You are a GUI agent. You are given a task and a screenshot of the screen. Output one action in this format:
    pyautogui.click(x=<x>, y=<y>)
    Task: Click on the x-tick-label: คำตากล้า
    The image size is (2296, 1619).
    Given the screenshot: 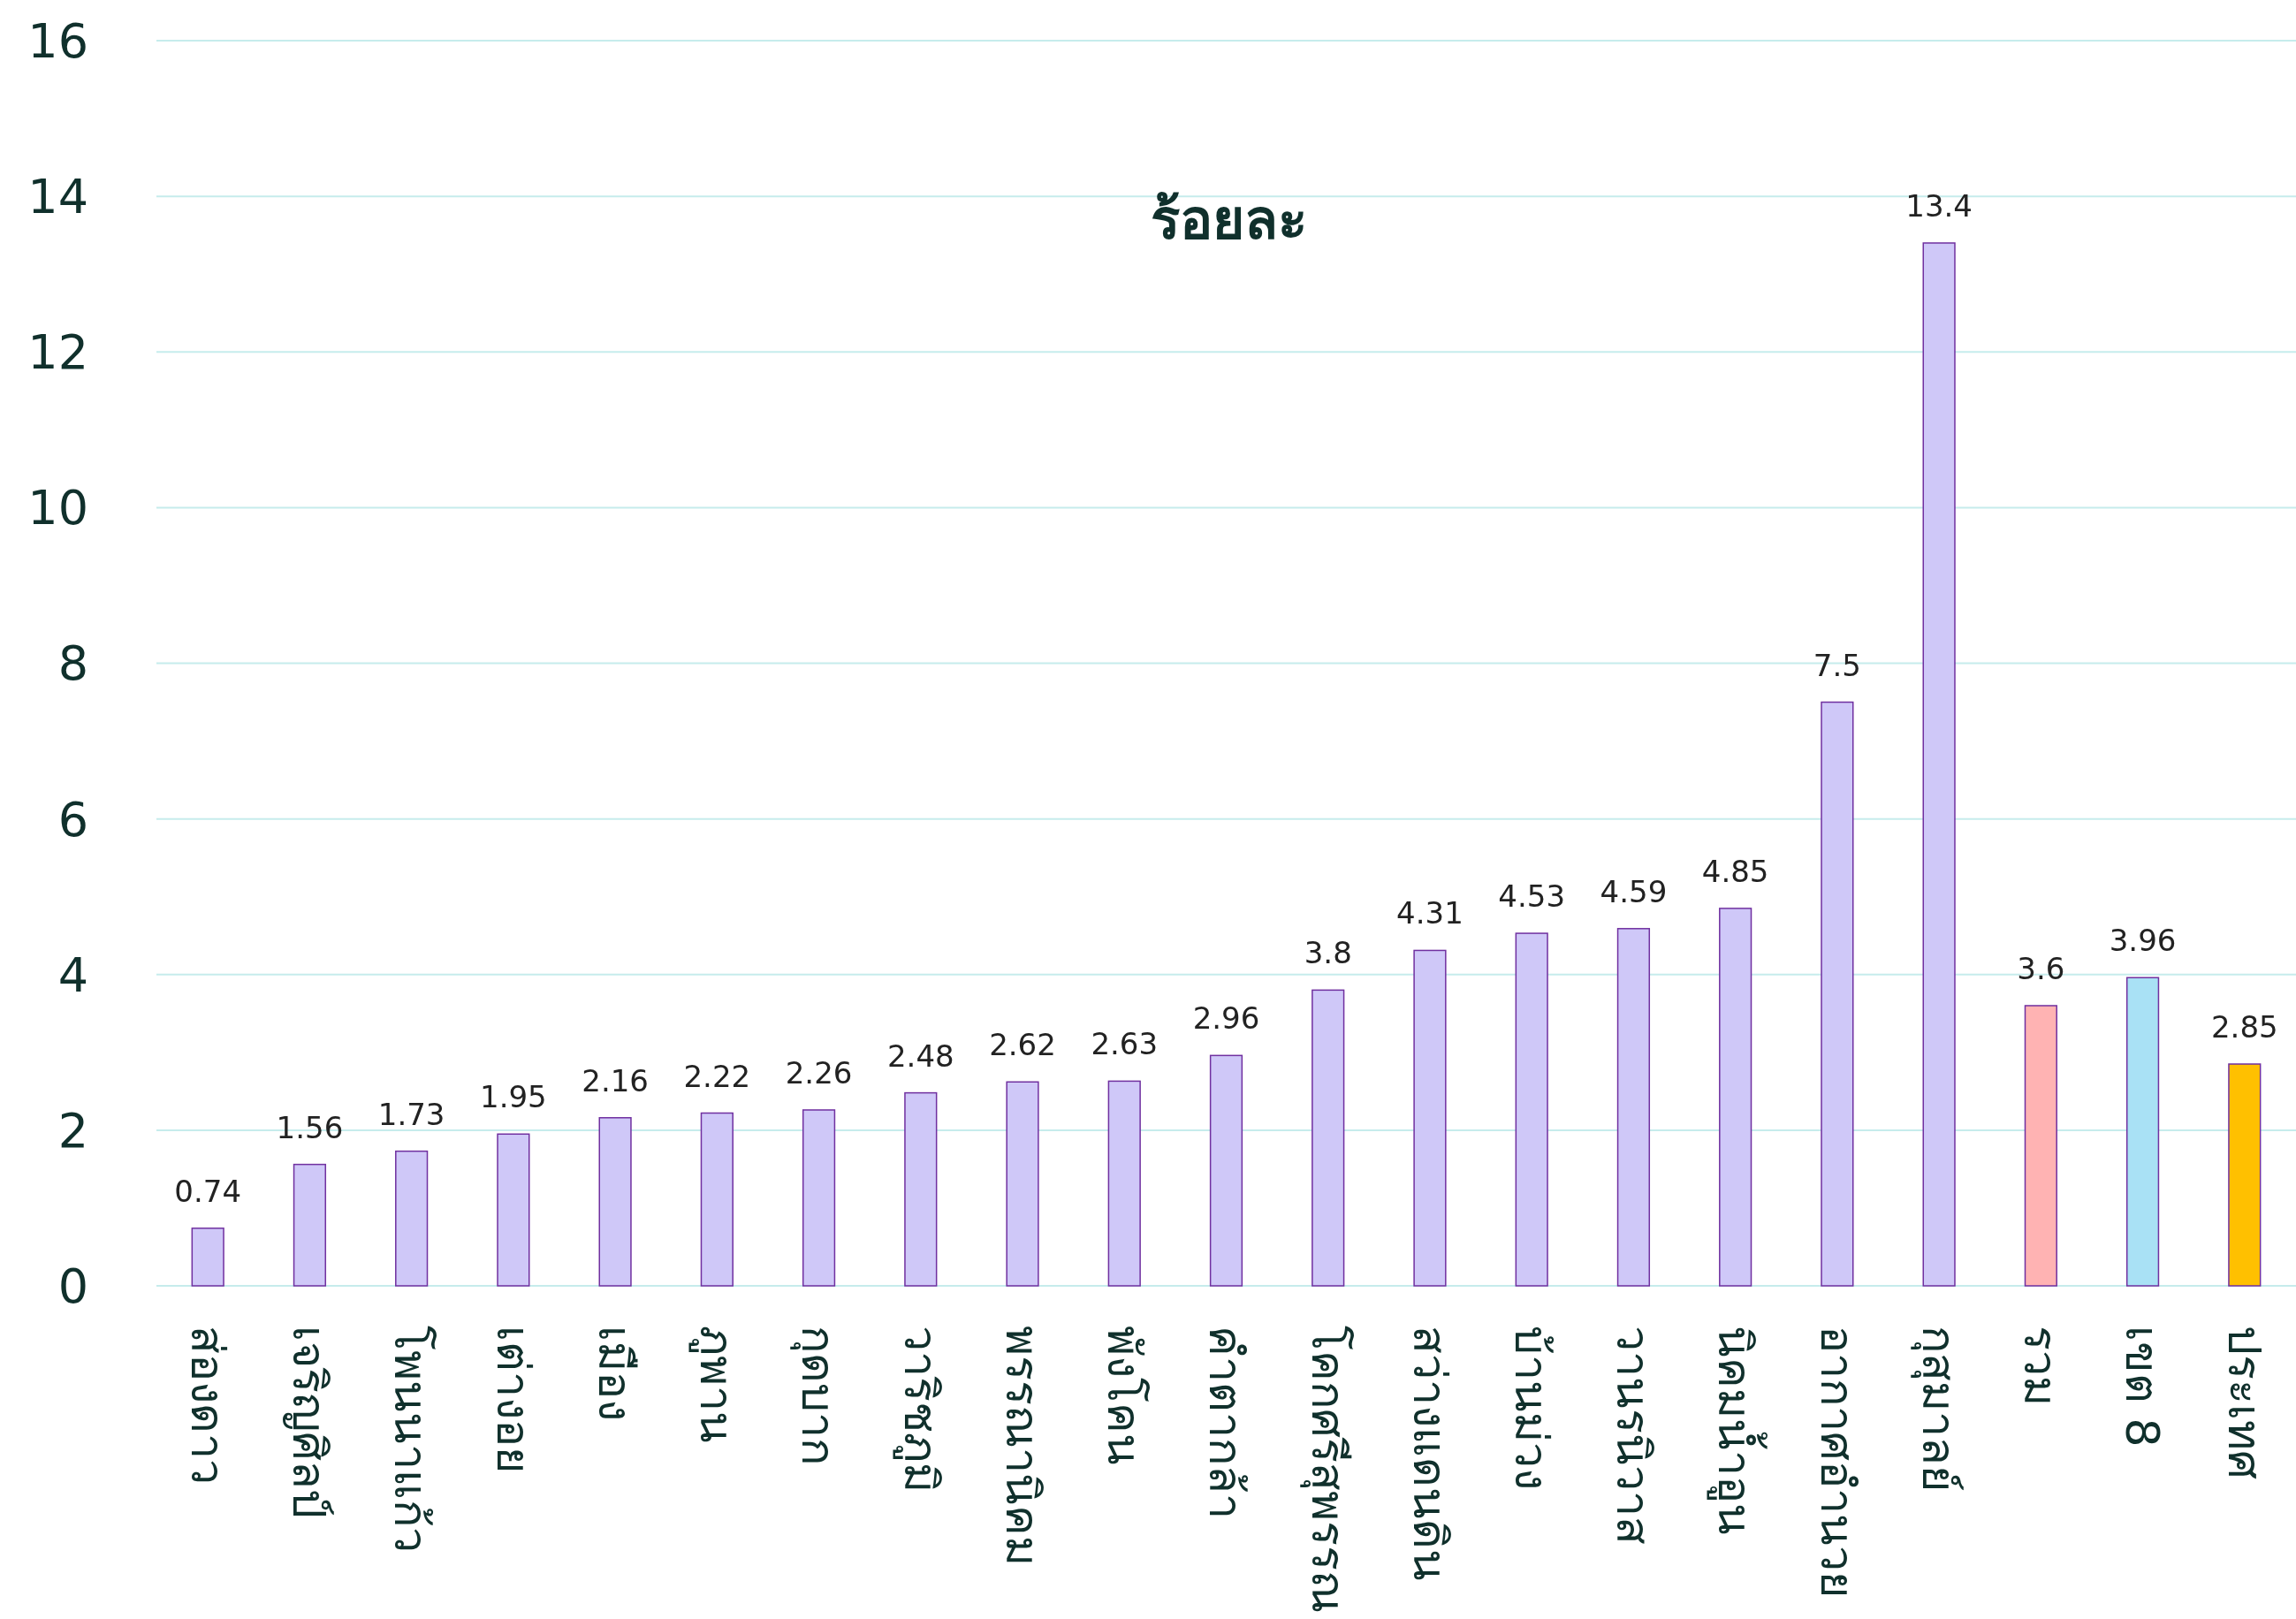 What is the action you would take?
    pyautogui.click(x=1226, y=1422)
    